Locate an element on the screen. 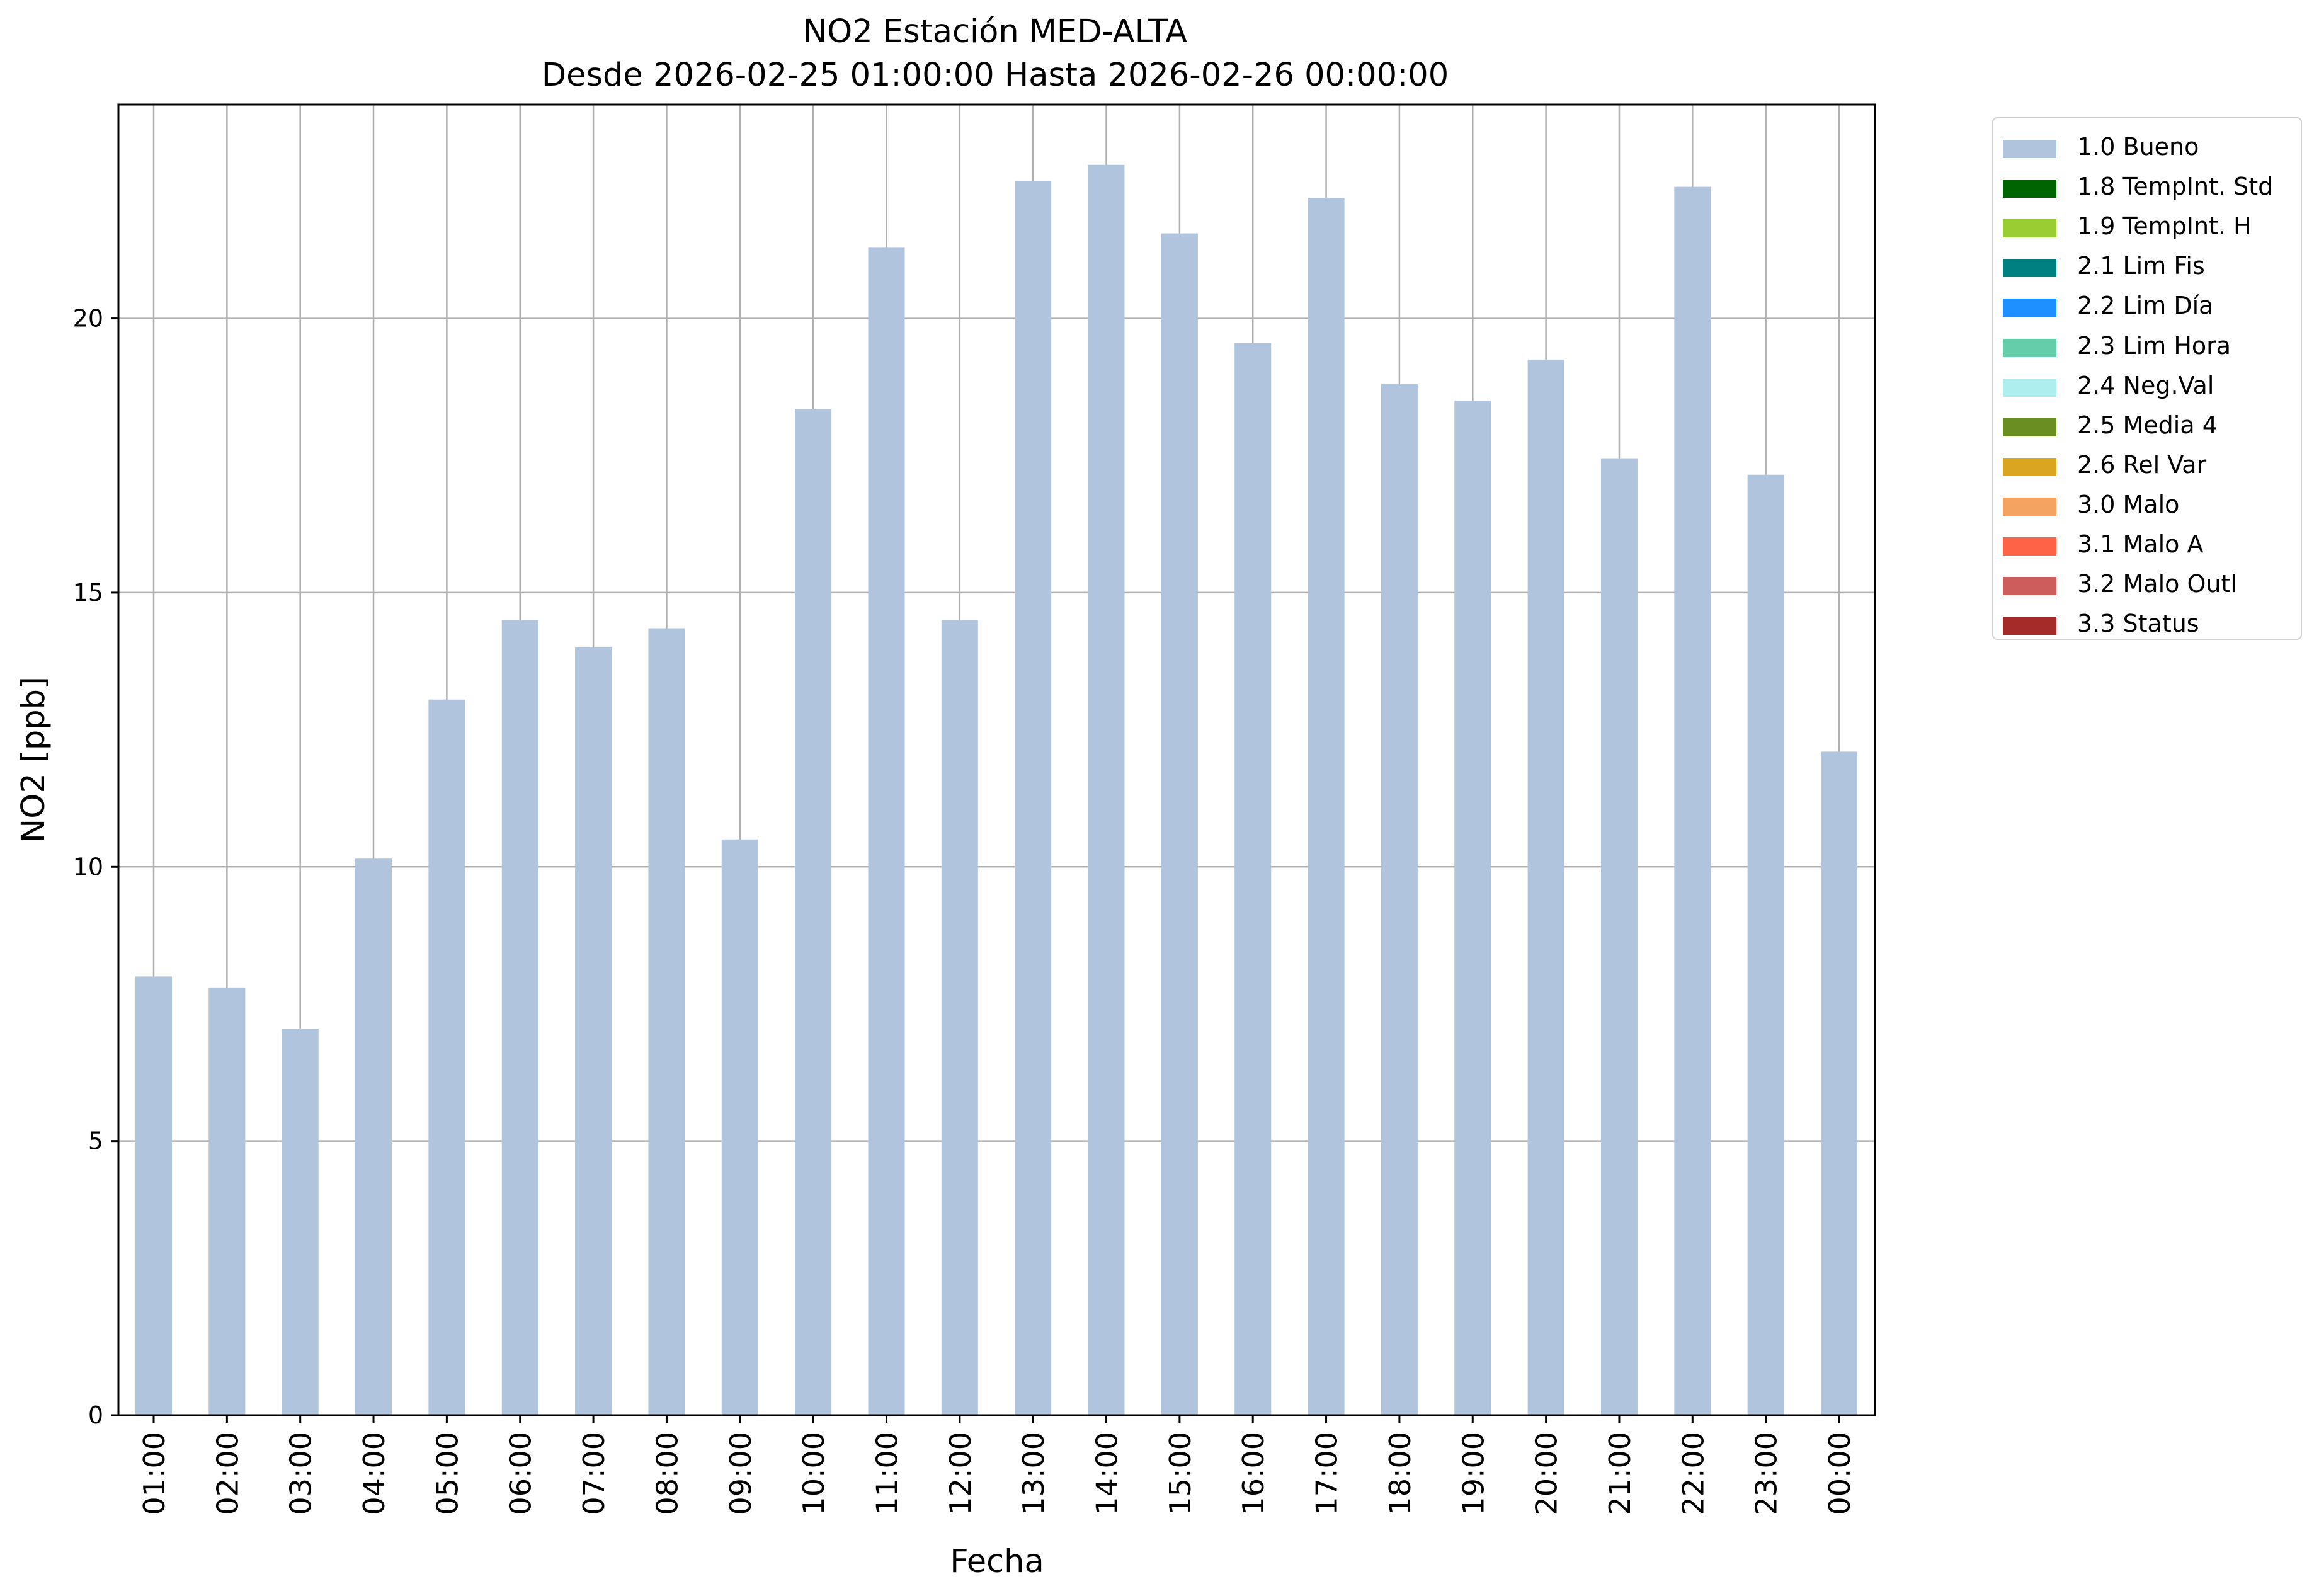  y-tick-label: 10 is located at coordinates (88, 867).